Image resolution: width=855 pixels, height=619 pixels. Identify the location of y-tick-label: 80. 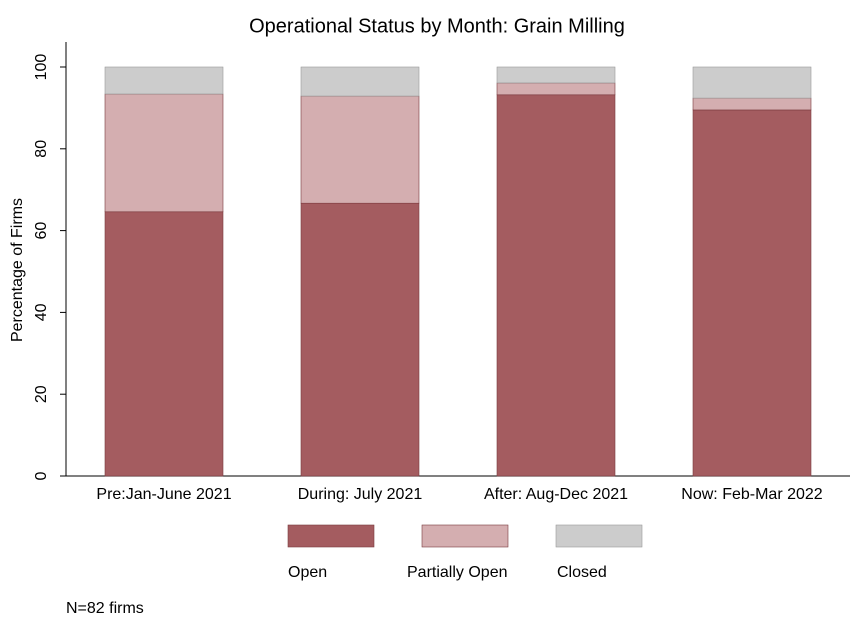
(41, 149).